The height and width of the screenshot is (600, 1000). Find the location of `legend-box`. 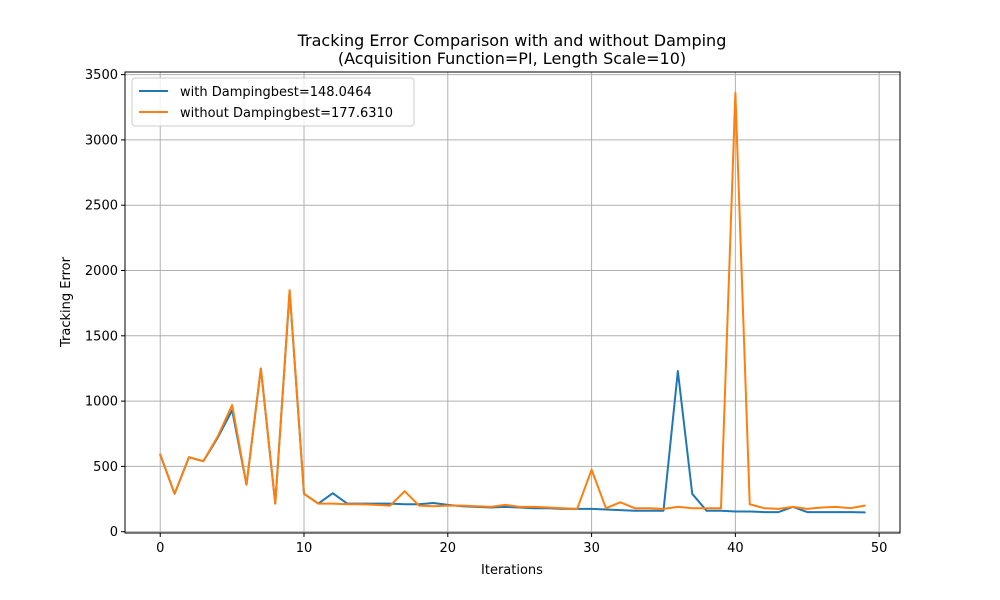

legend-box is located at coordinates (273, 102).